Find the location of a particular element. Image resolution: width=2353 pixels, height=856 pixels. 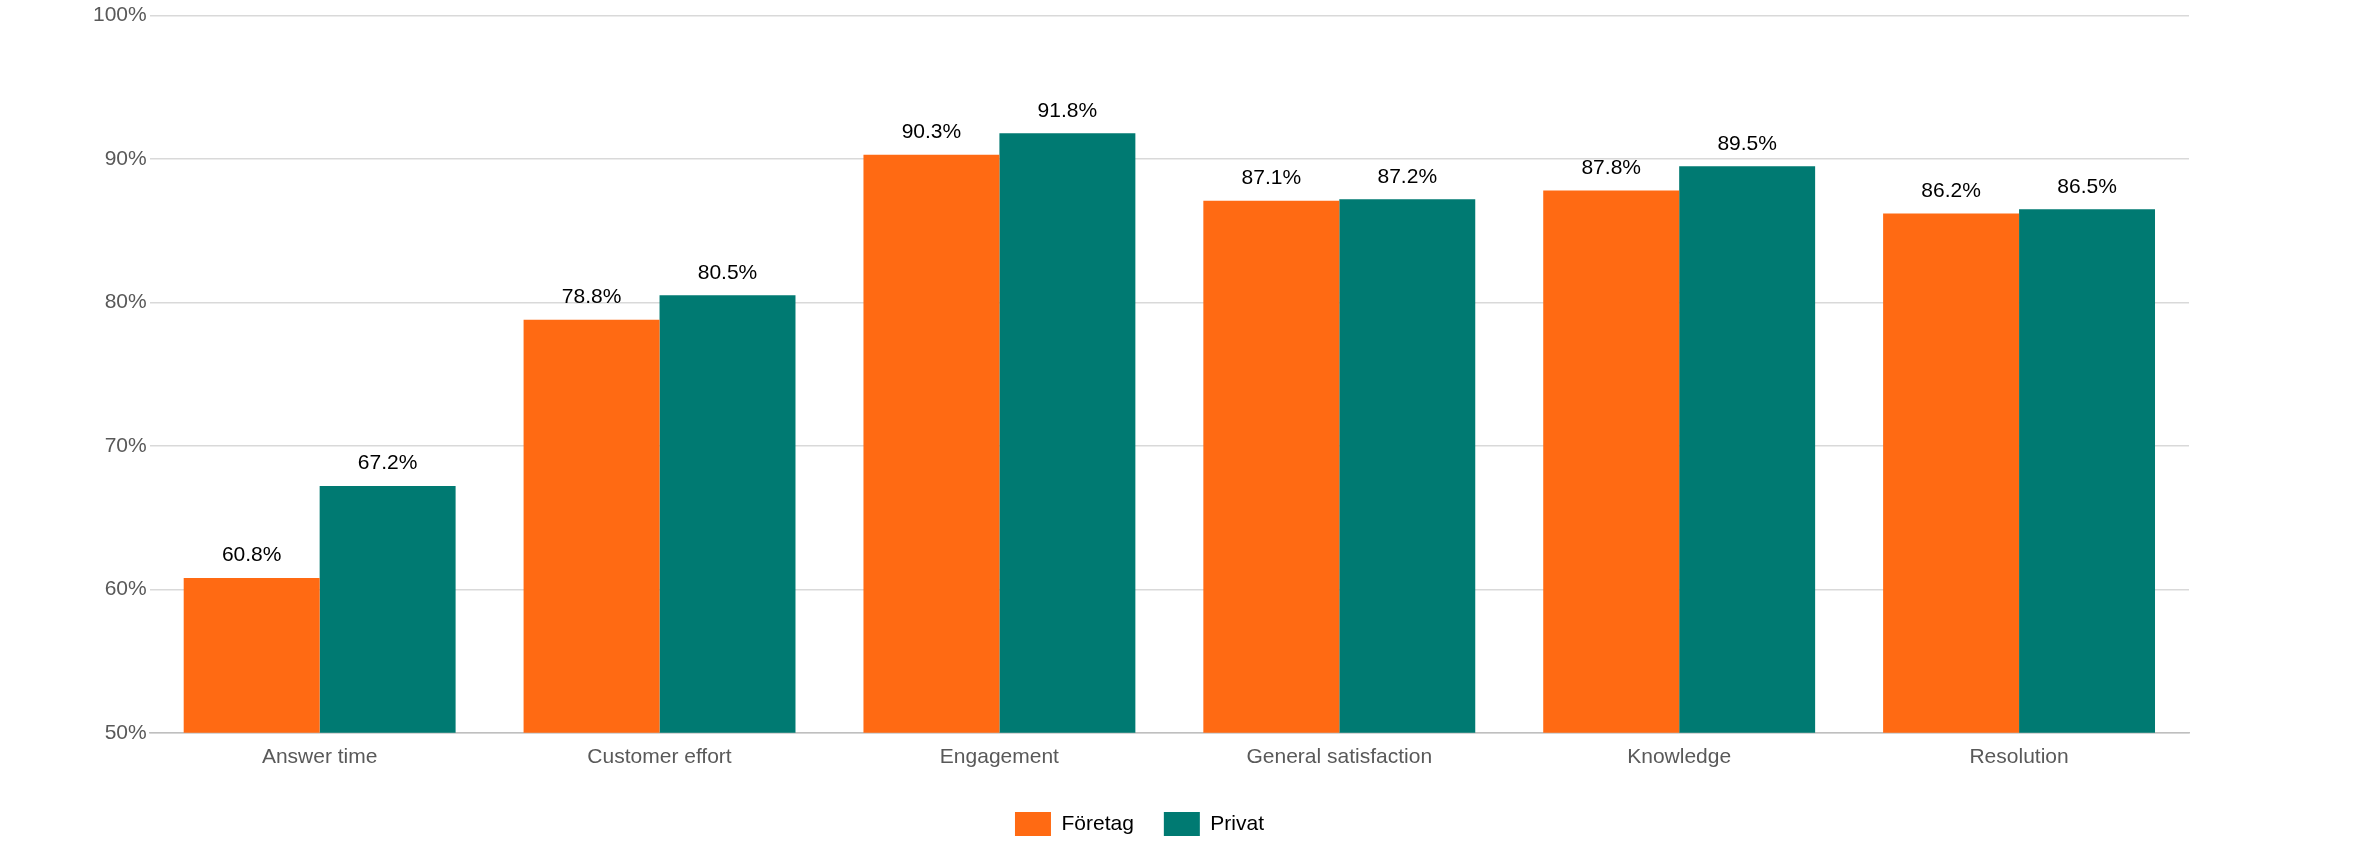

data-label: 86.5% is located at coordinates (2087, 185).